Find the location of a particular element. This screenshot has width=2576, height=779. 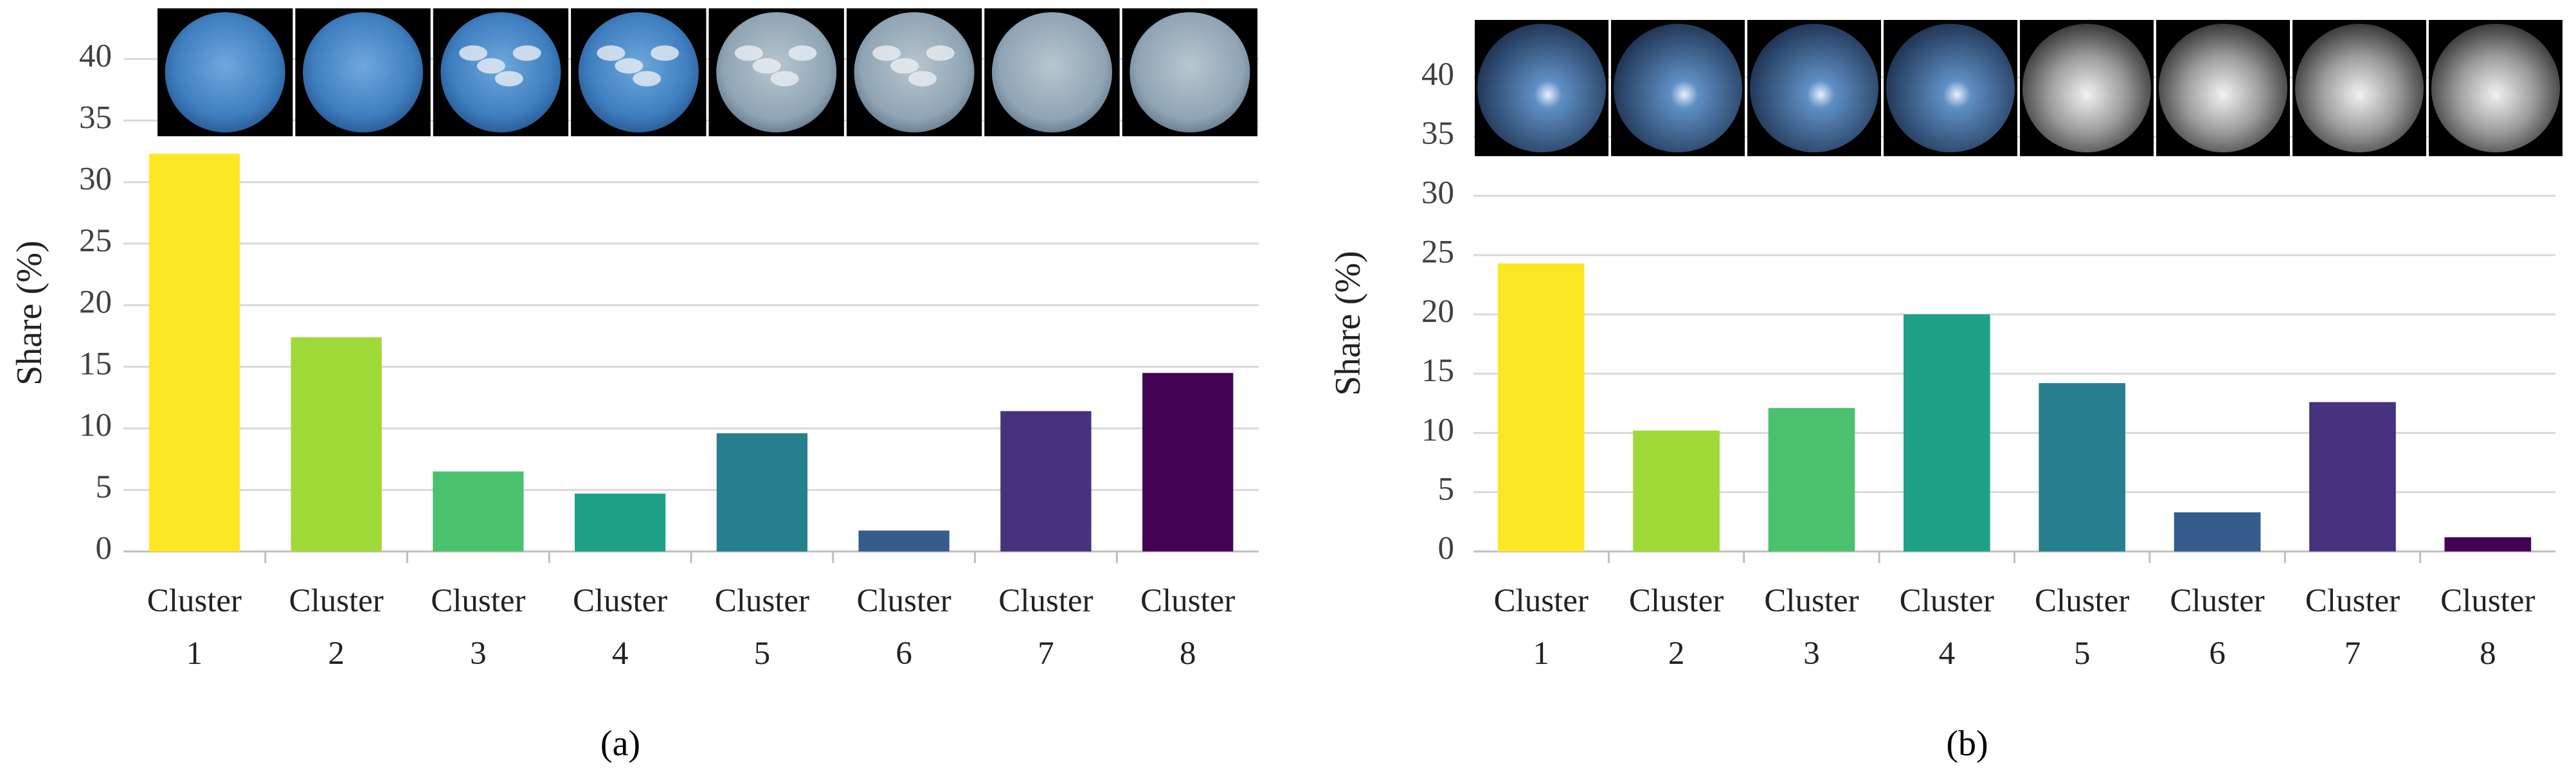

panel-caption: (b) is located at coordinates (1967, 744).